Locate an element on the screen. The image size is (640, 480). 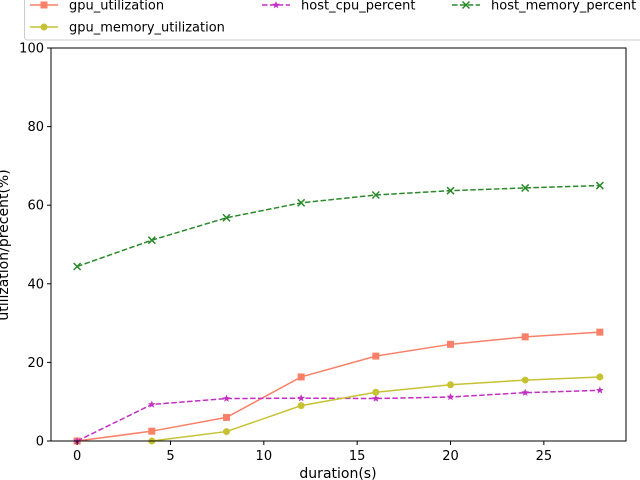
legend-item: host_cpu_percent is located at coordinates (339, 7).